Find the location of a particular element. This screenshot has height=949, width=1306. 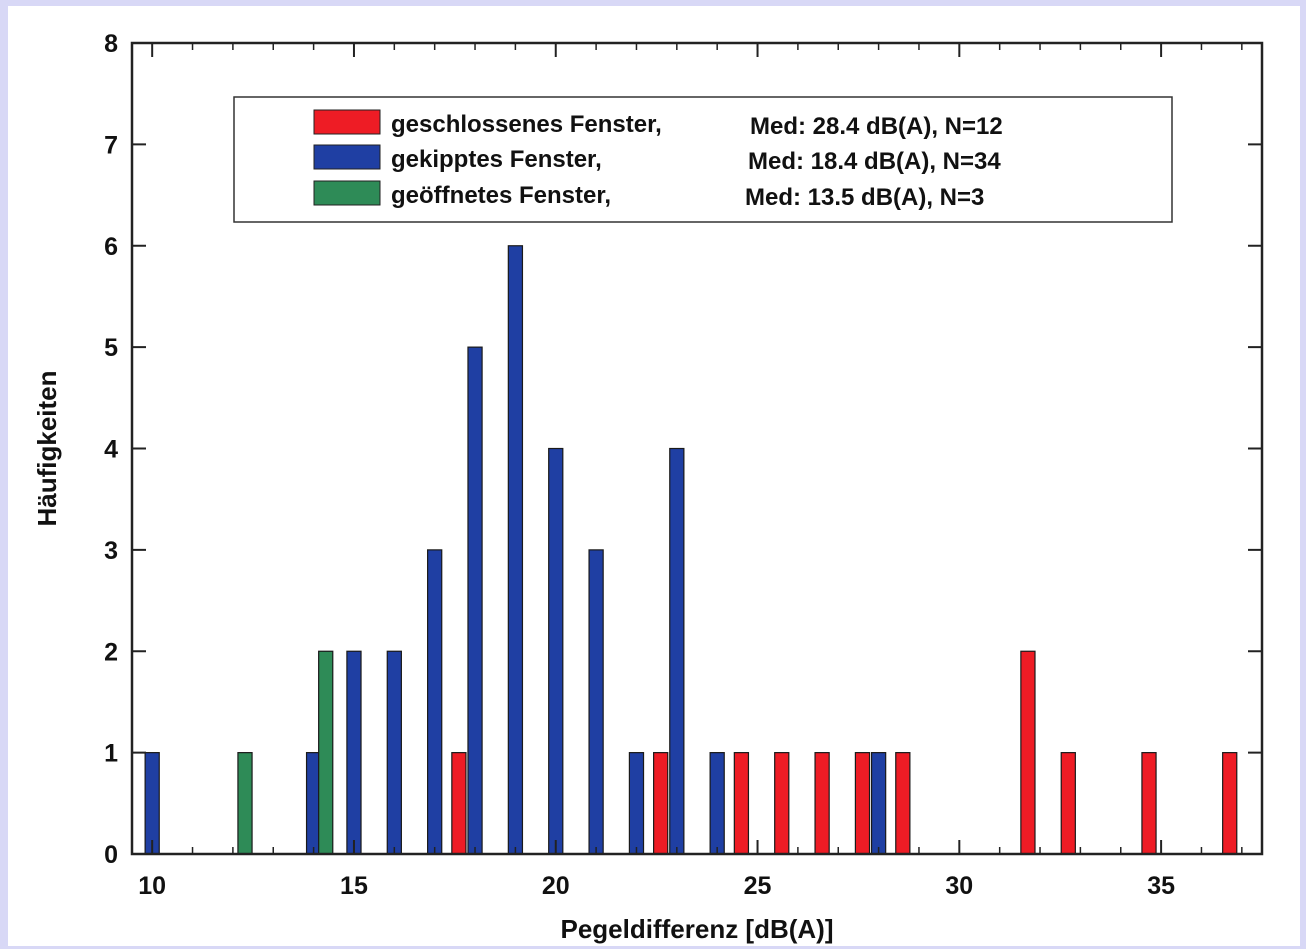

legend-label-geschlossenes: geschlossenes Fenster, is located at coordinates (526, 124).